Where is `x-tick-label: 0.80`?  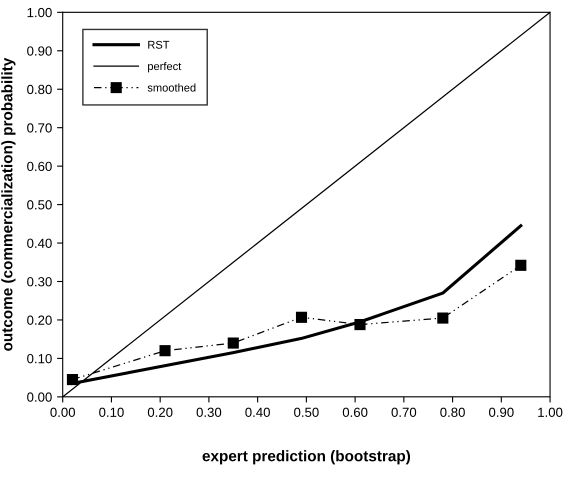 x-tick-label: 0.80 is located at coordinates (452, 412).